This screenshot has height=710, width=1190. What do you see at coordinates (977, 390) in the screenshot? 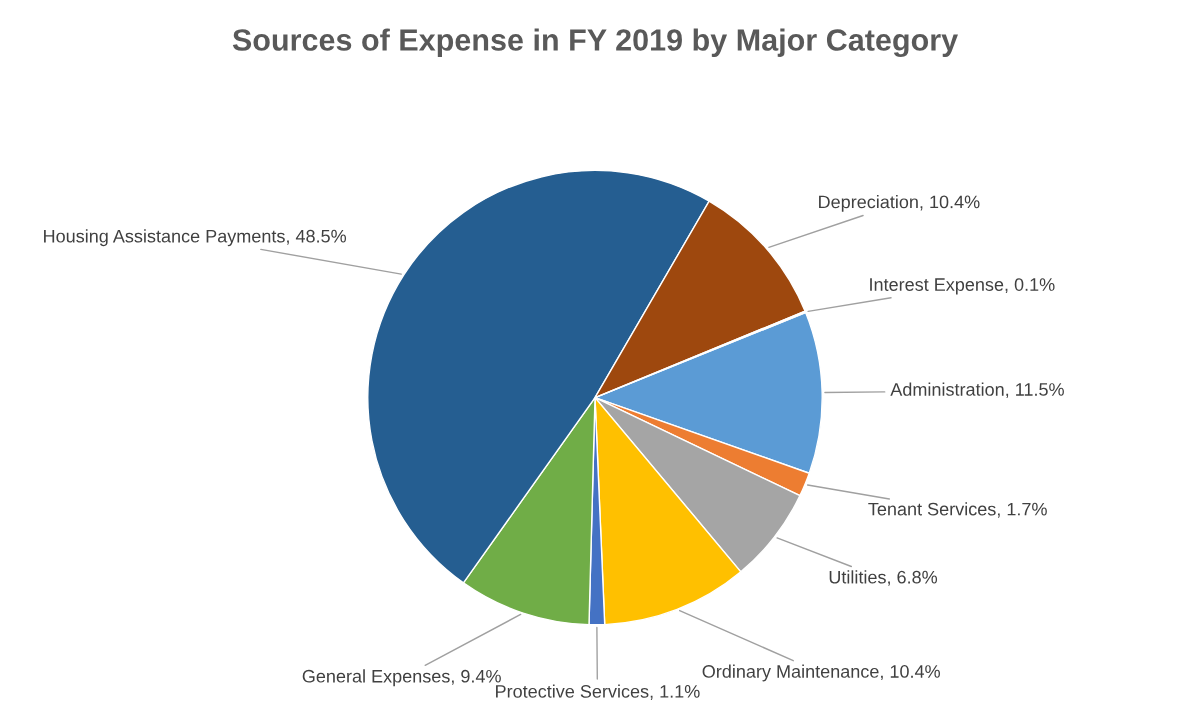
I see `slice-label: Administration, 11.5%` at bounding box center [977, 390].